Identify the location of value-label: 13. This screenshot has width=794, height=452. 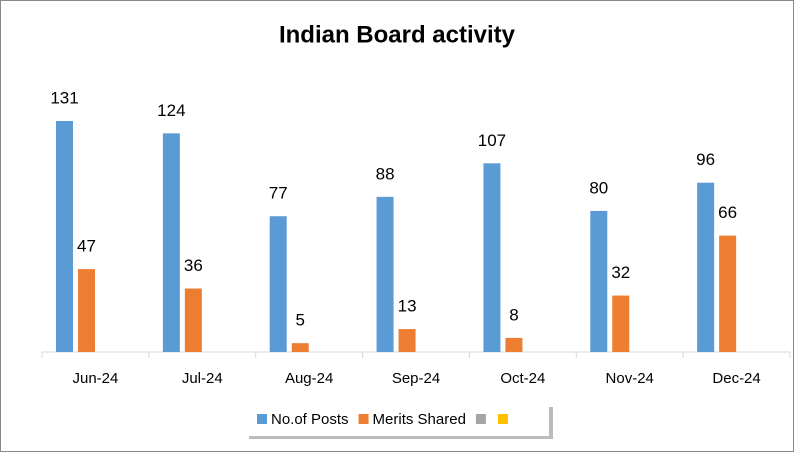
(407, 306).